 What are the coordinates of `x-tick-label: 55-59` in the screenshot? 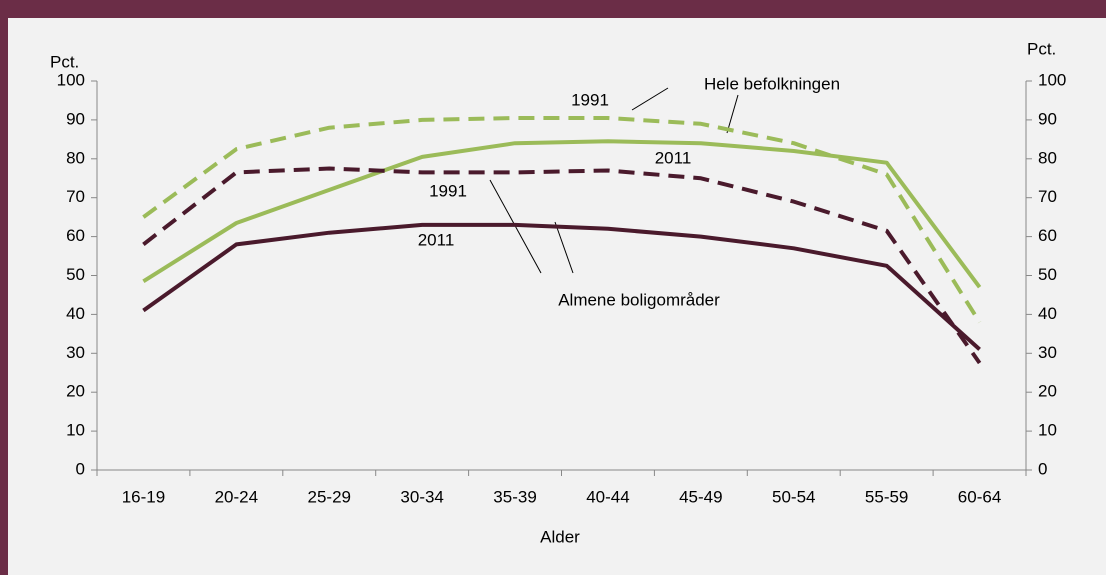 It's located at (886, 496).